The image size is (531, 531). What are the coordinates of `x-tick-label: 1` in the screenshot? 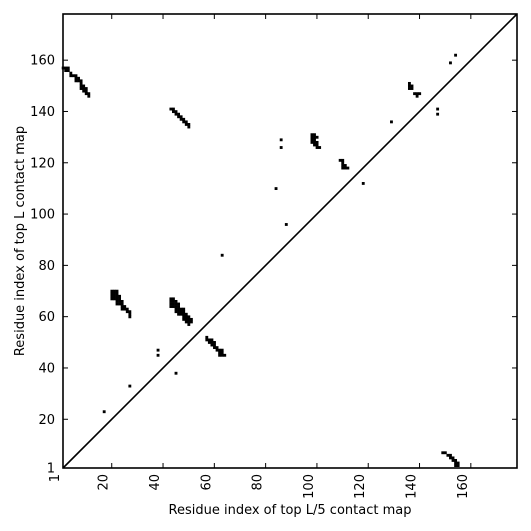 It's located at (55, 478).